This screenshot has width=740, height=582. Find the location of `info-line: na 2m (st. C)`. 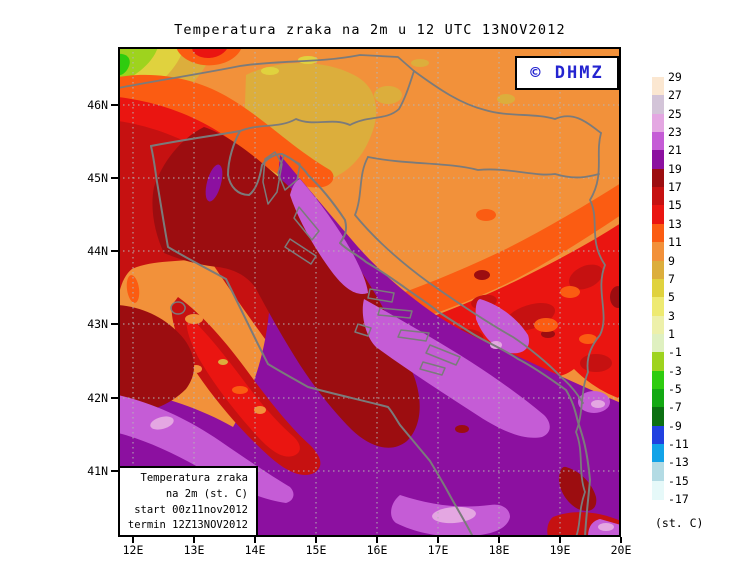

info-line: na 2m (st. C) is located at coordinates (206, 493).